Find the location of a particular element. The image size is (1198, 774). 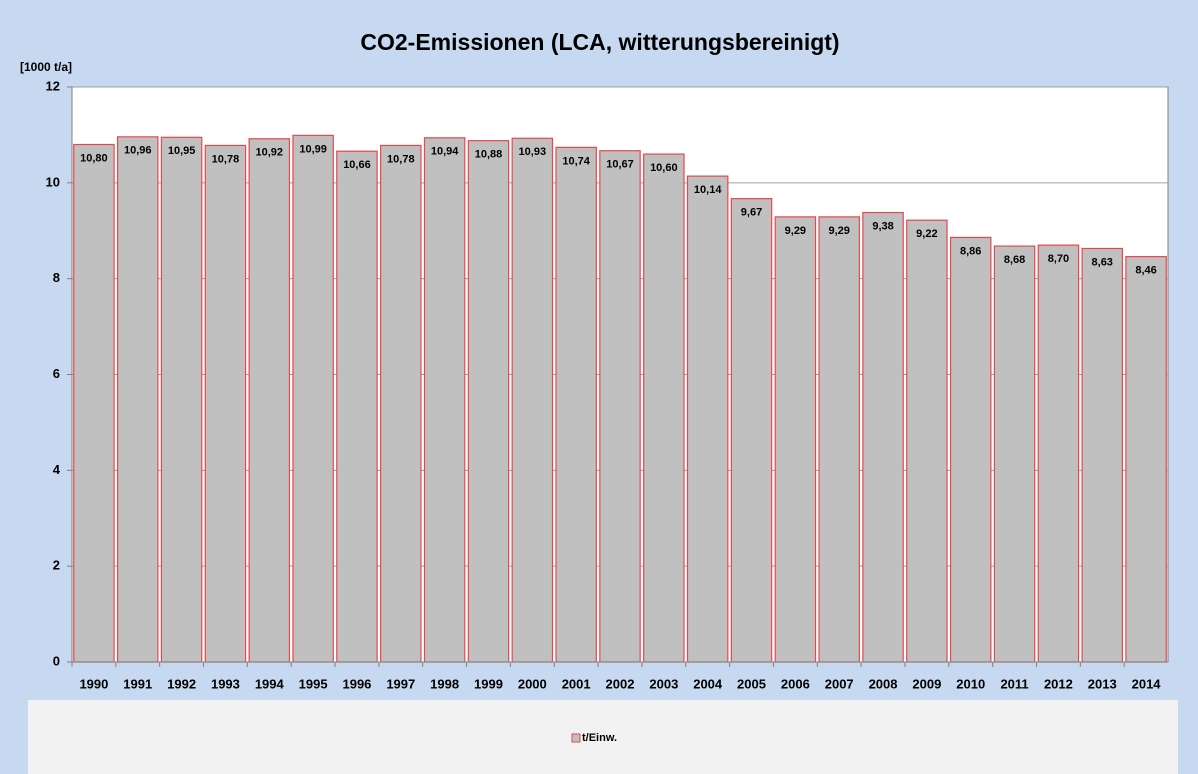

data-label: 9,22 is located at coordinates (926, 234).